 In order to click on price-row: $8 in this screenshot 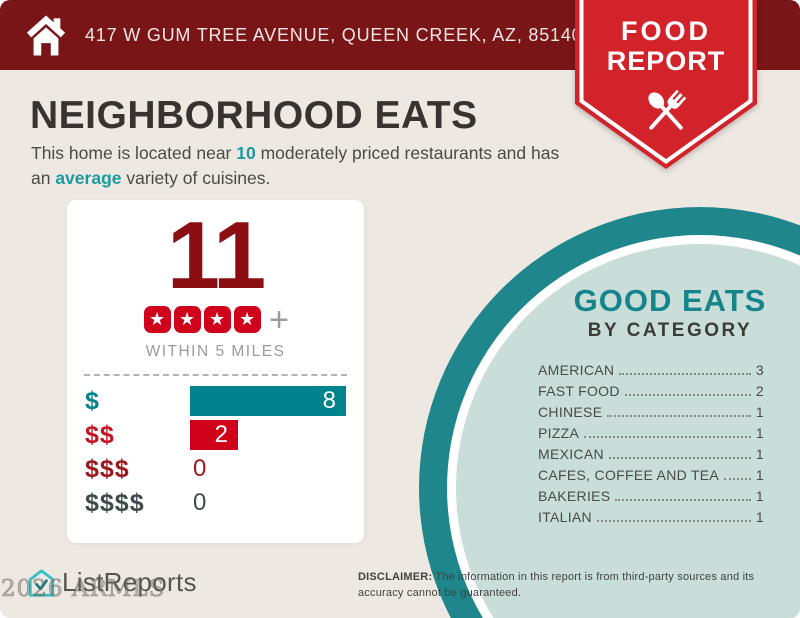, I will do `click(216, 401)`.